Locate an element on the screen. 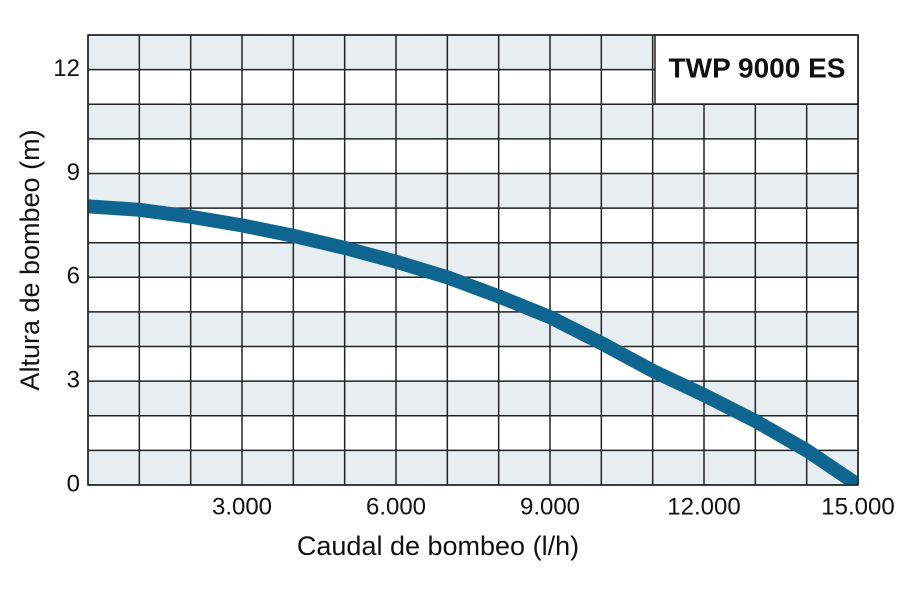  x-tick-label: 3.000 is located at coordinates (242, 506).